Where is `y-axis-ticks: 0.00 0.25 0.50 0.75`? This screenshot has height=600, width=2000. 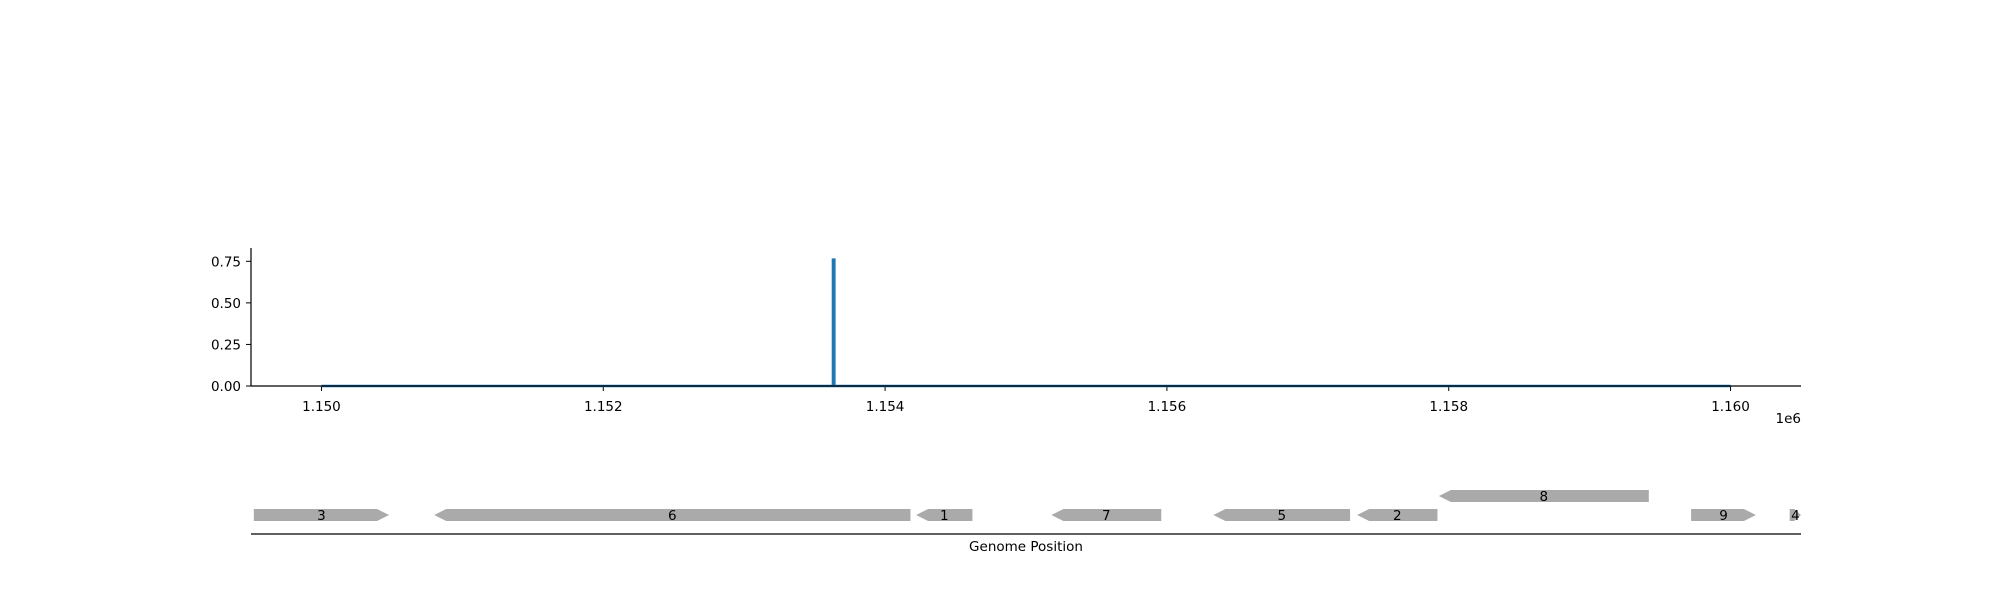 y-axis-ticks: 0.00 0.25 0.50 0.75 is located at coordinates (231, 324).